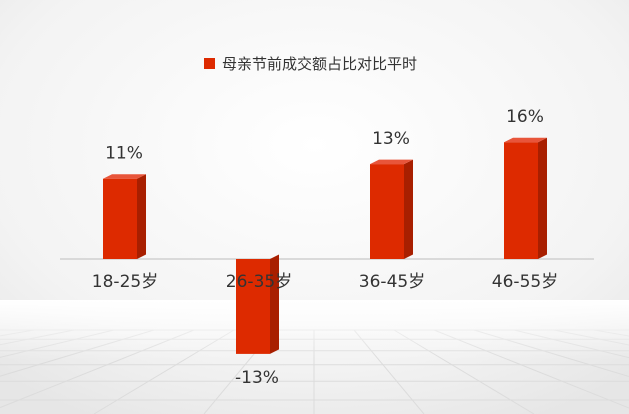  Describe the element at coordinates (125, 282) in the screenshot. I see `category-label: 18-25岁` at that location.